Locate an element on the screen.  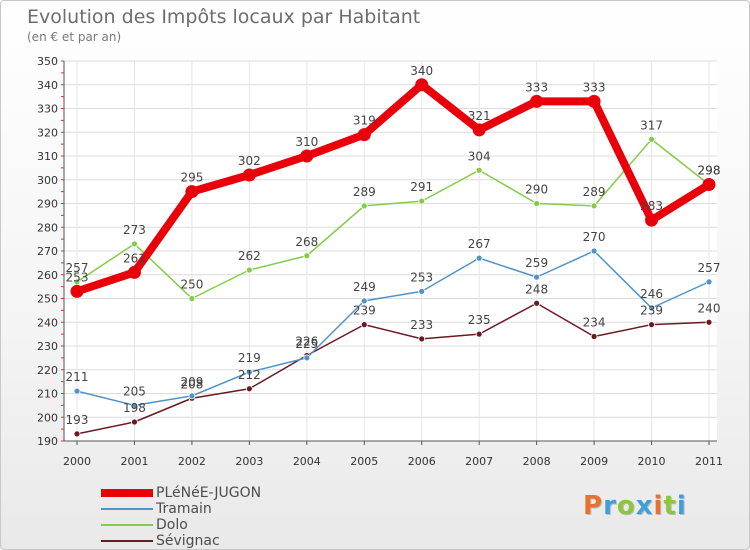
data-label-dolo: 304 is located at coordinates (479, 156).